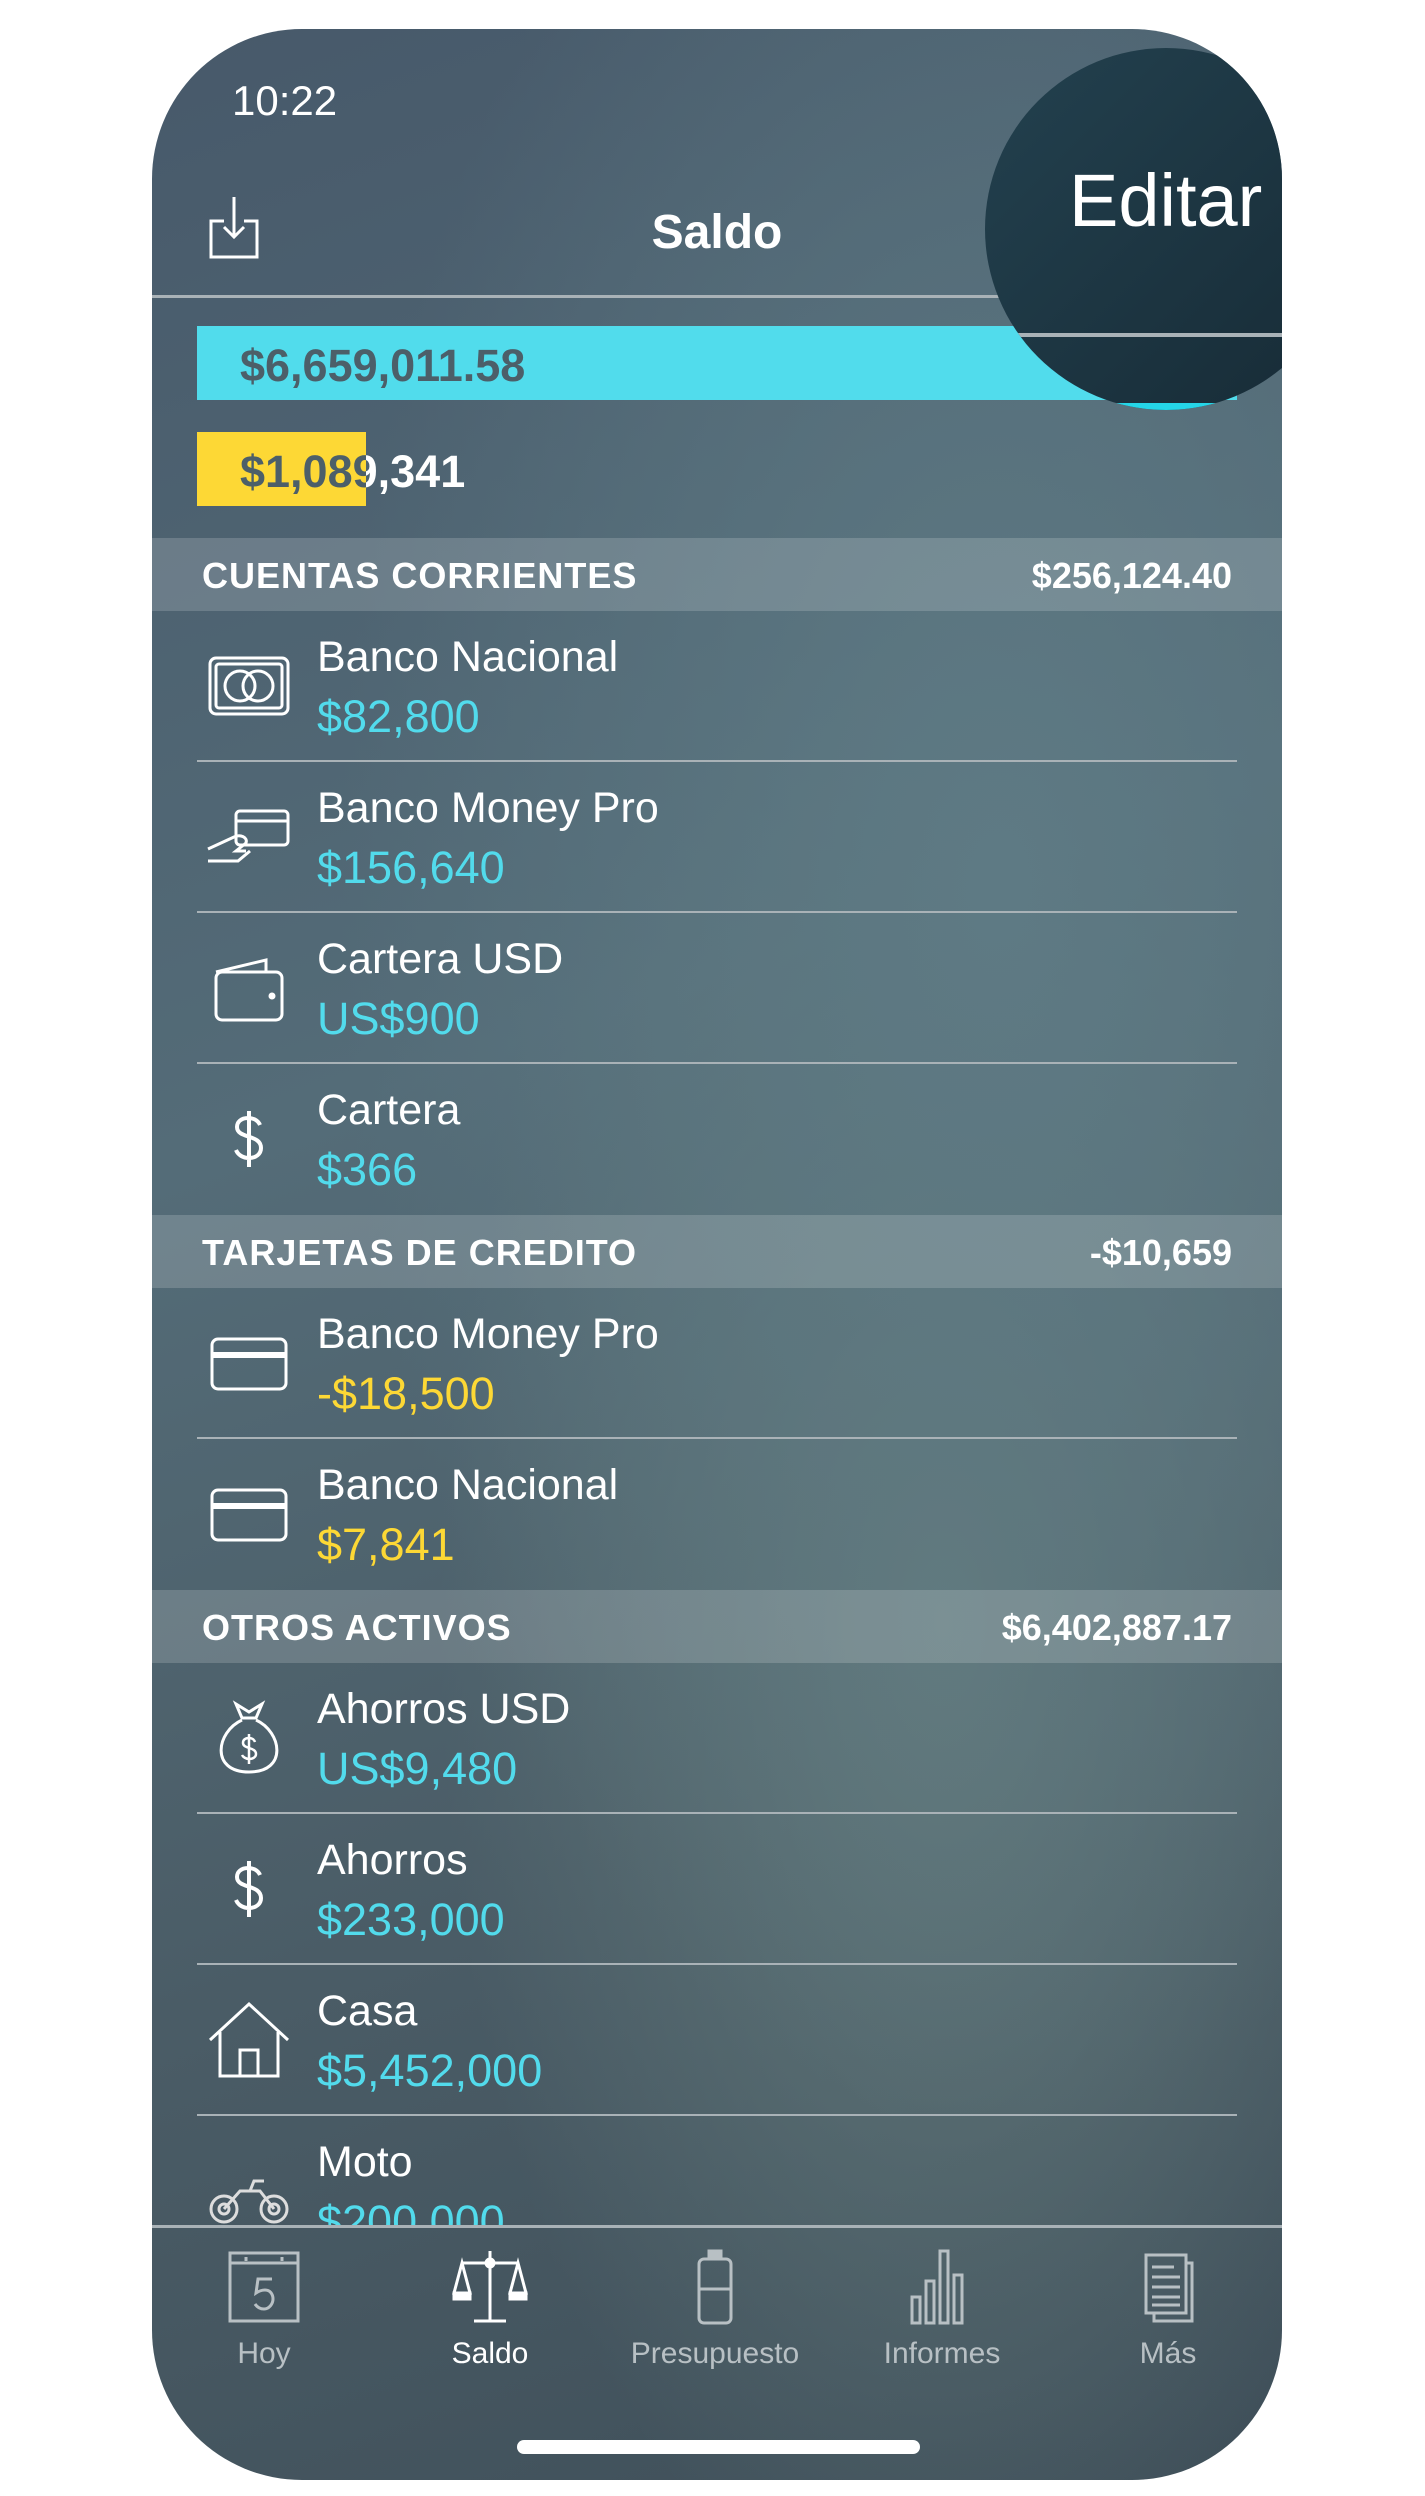 This screenshot has width=1425, height=2496. What do you see at coordinates (1131, 575) in the screenshot?
I see `section-total: $256,124.40` at bounding box center [1131, 575].